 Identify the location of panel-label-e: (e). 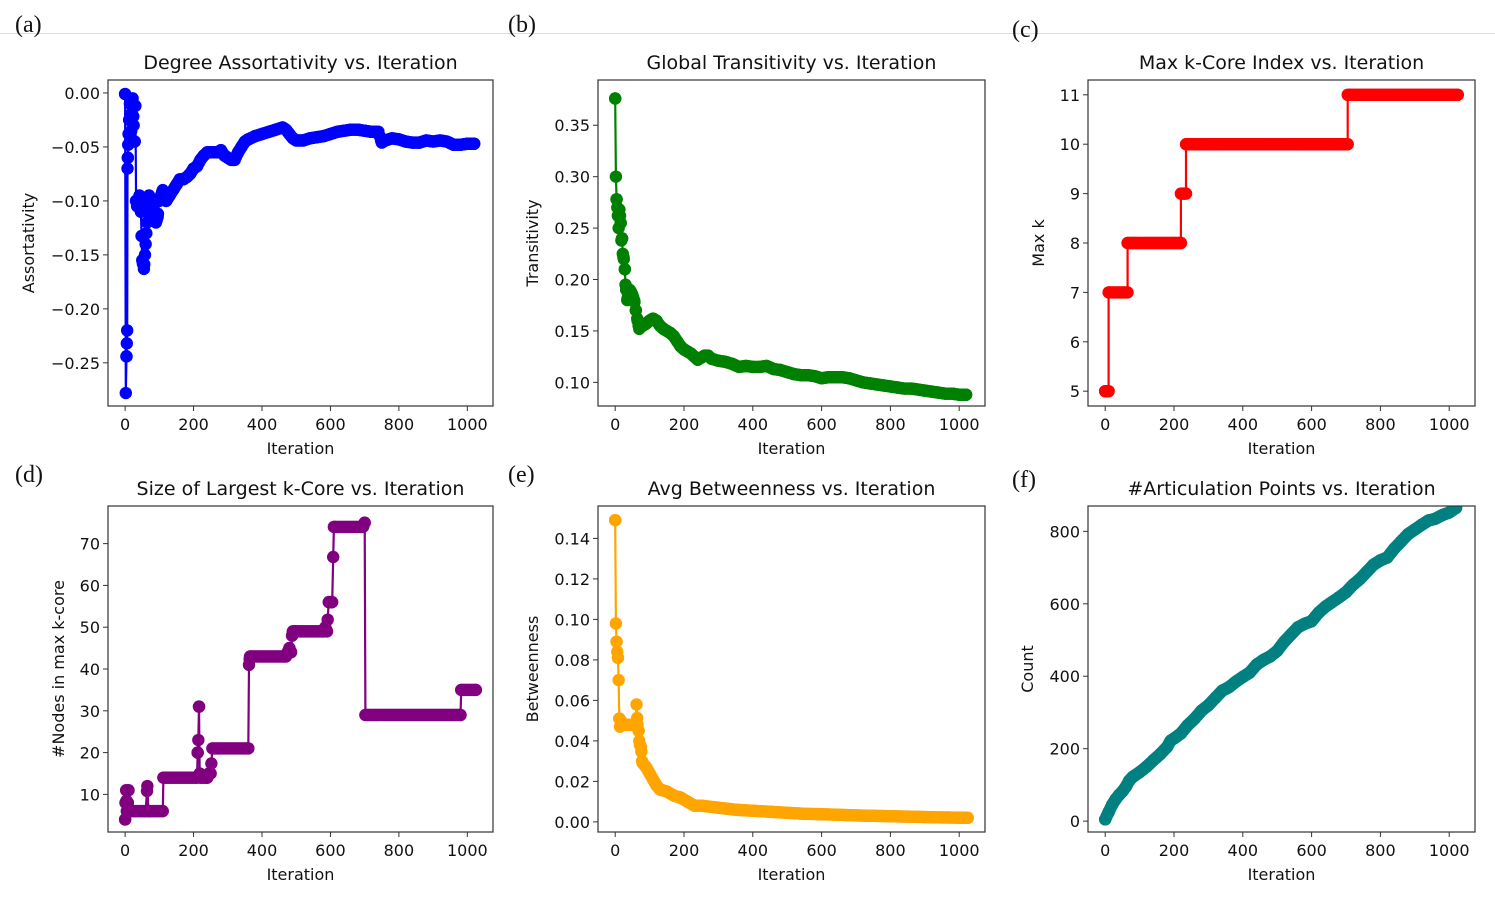
(521, 475).